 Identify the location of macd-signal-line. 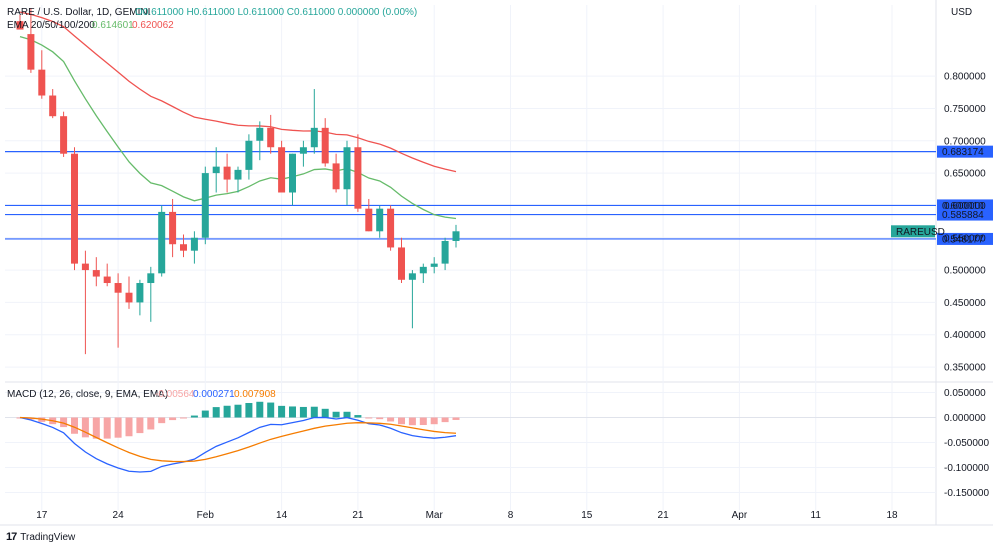
(238, 439).